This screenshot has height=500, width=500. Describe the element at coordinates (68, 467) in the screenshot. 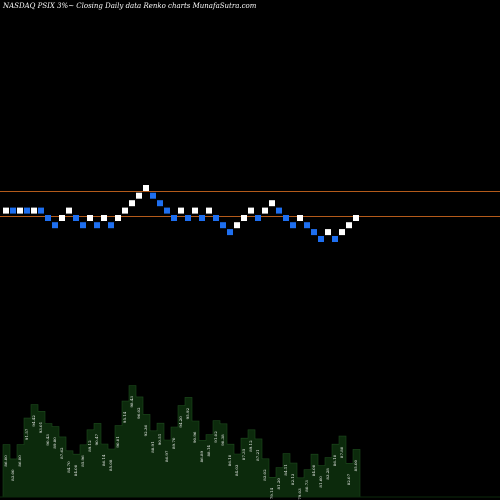

I see `price-label: 84.70` at that location.